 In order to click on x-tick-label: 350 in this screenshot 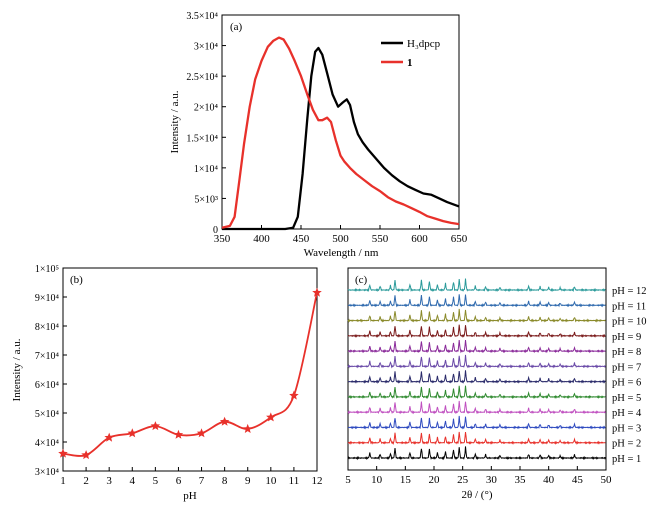, I will do `click(222, 239)`.